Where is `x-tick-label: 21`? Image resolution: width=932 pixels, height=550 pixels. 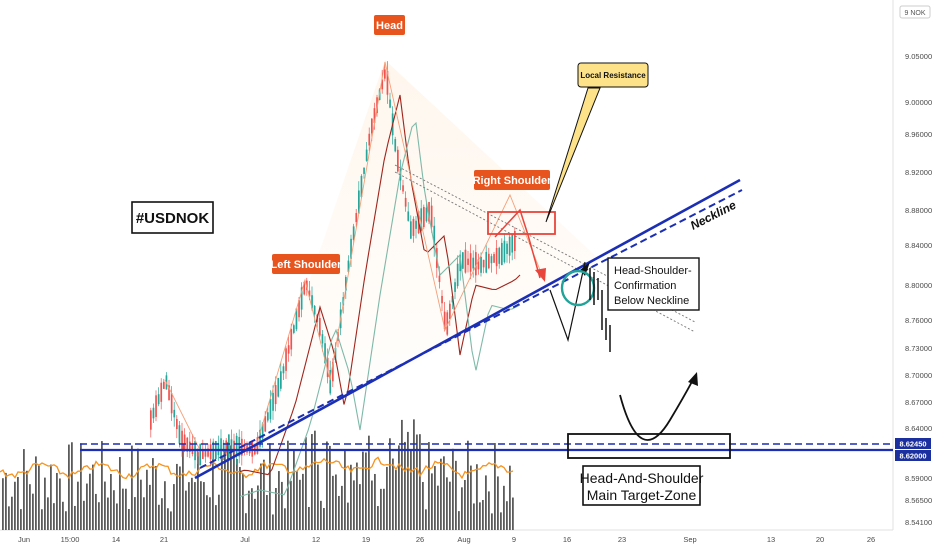
x-tick-label: 21 is located at coordinates (164, 539).